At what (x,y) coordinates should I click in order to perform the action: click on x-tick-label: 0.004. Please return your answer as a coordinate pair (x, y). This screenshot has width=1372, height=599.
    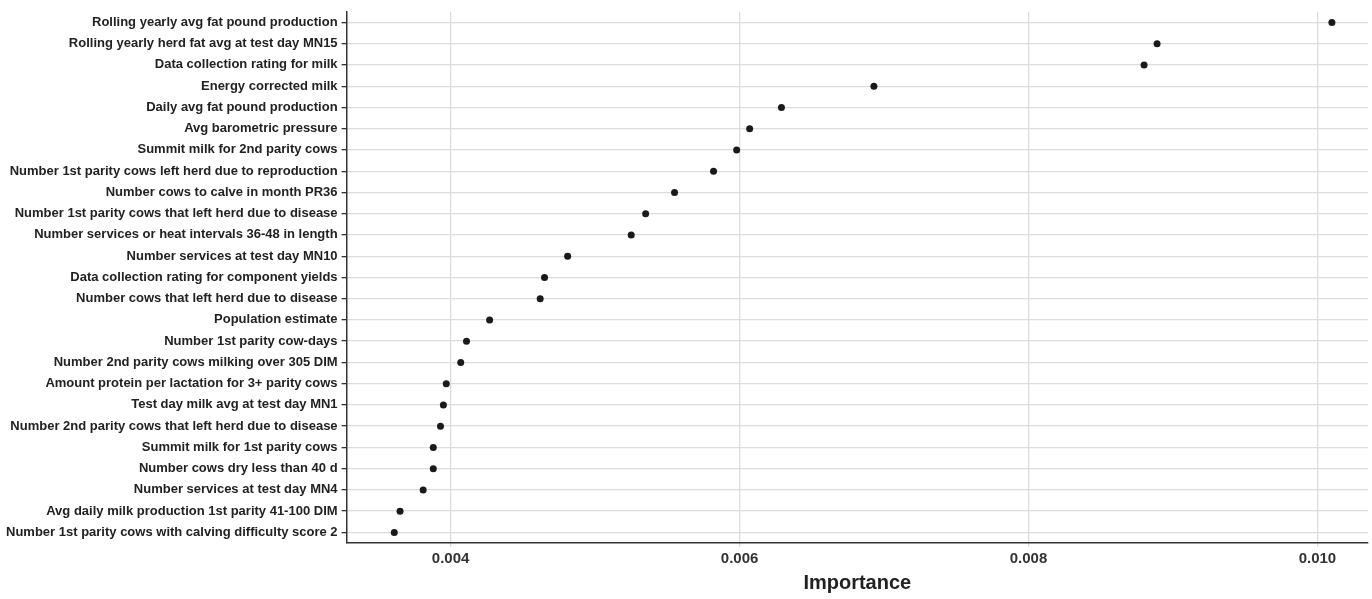
    Looking at the image, I should click on (451, 558).